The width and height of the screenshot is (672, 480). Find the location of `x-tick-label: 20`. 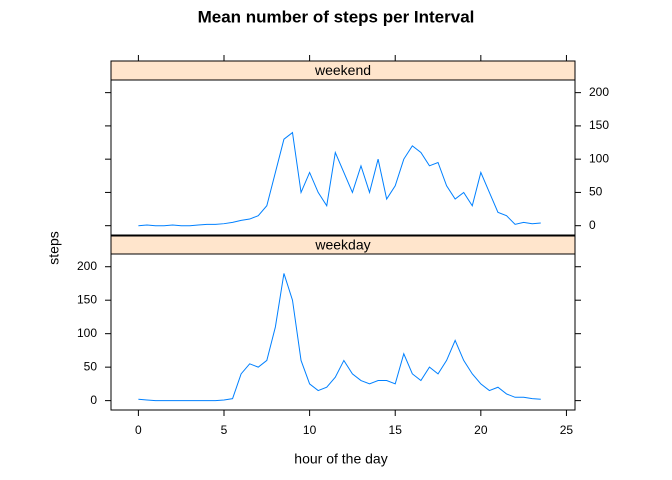

x-tick-label: 20 is located at coordinates (481, 430).